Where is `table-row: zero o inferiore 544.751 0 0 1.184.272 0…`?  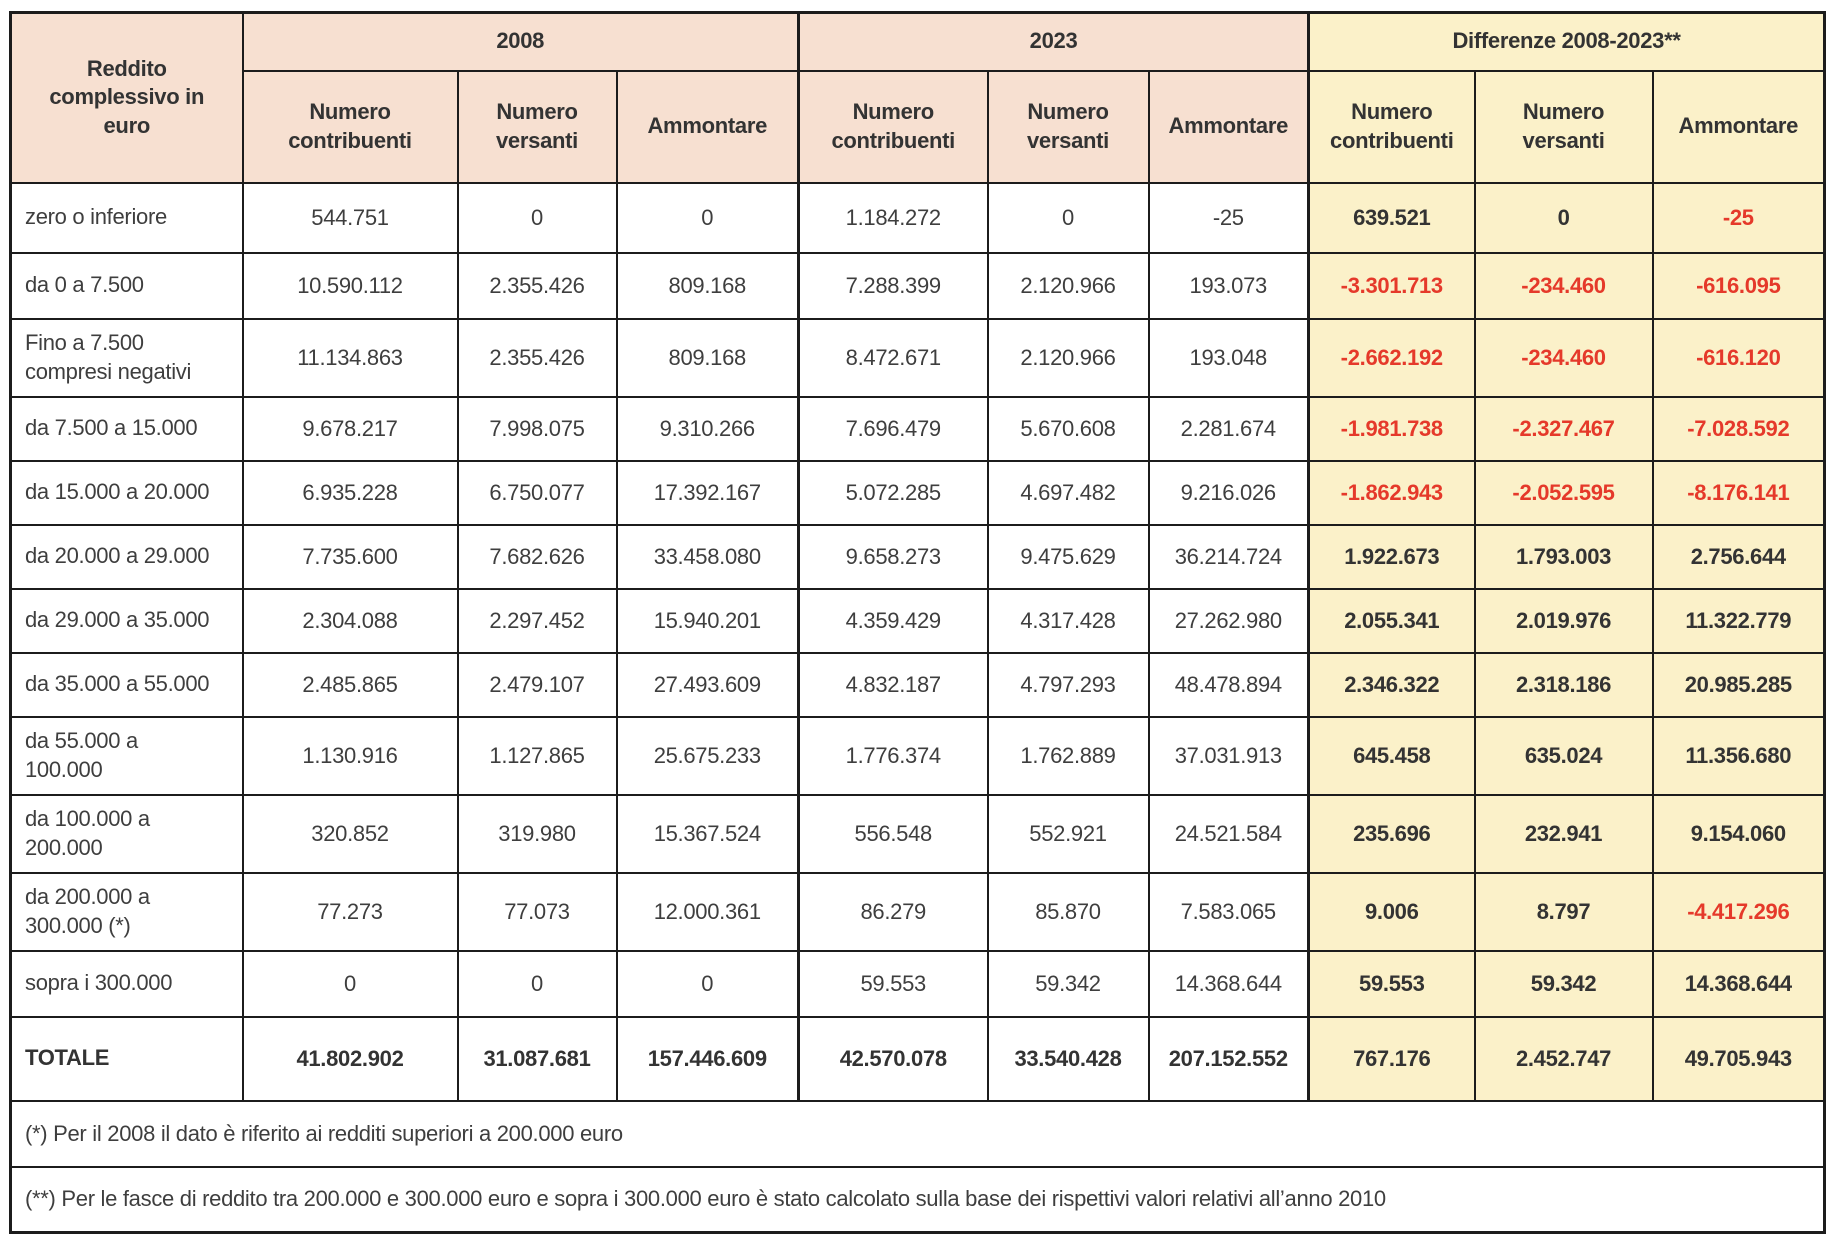 table-row: zero o inferiore 544.751 0 0 1.184.272 0… is located at coordinates (917, 217).